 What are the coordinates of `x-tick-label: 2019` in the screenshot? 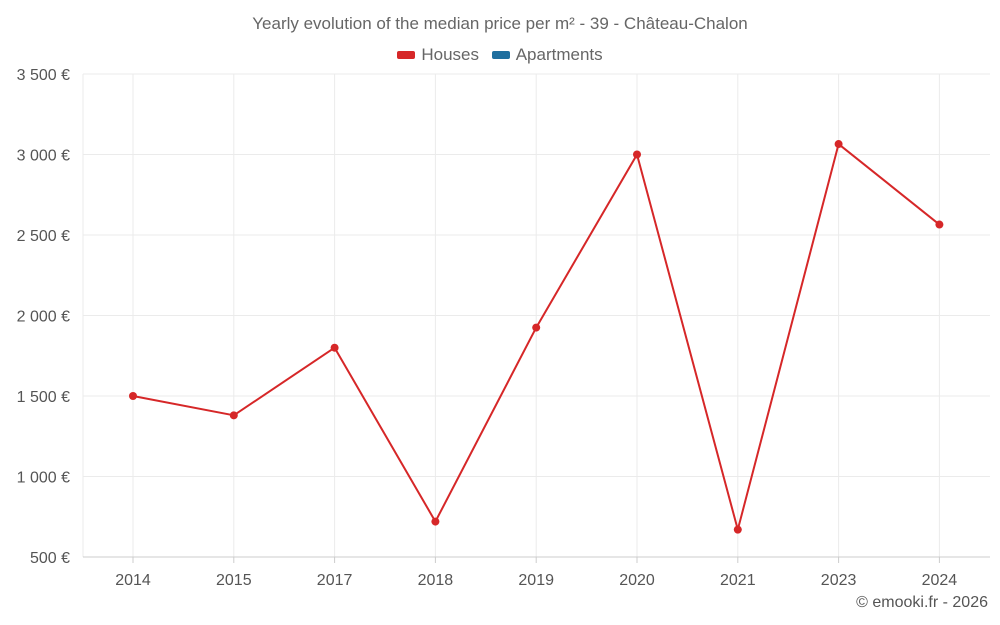 It's located at (536, 580).